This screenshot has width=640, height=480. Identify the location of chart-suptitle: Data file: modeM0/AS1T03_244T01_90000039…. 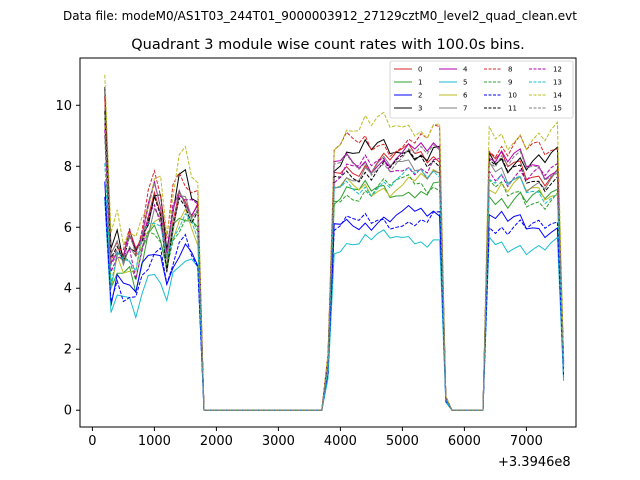
(320, 16).